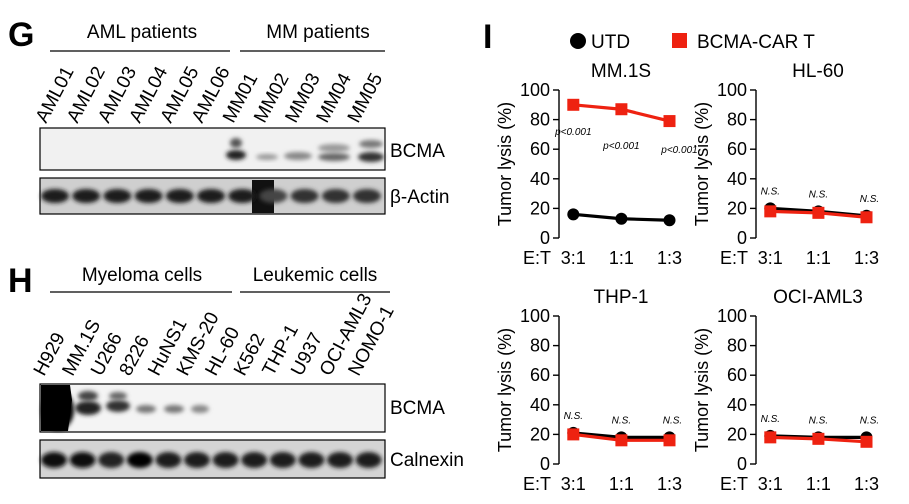 The image size is (909, 504). Describe the element at coordinates (317, 32) in the screenshot. I see `mm-group-label: MM patients` at that location.